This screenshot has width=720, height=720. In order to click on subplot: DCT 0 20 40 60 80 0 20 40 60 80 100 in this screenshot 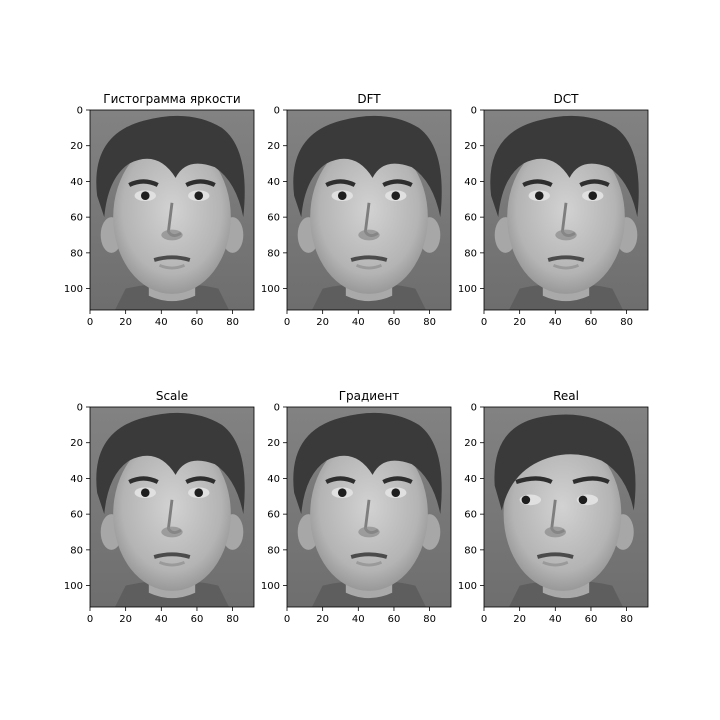, I will do `click(553, 210)`.